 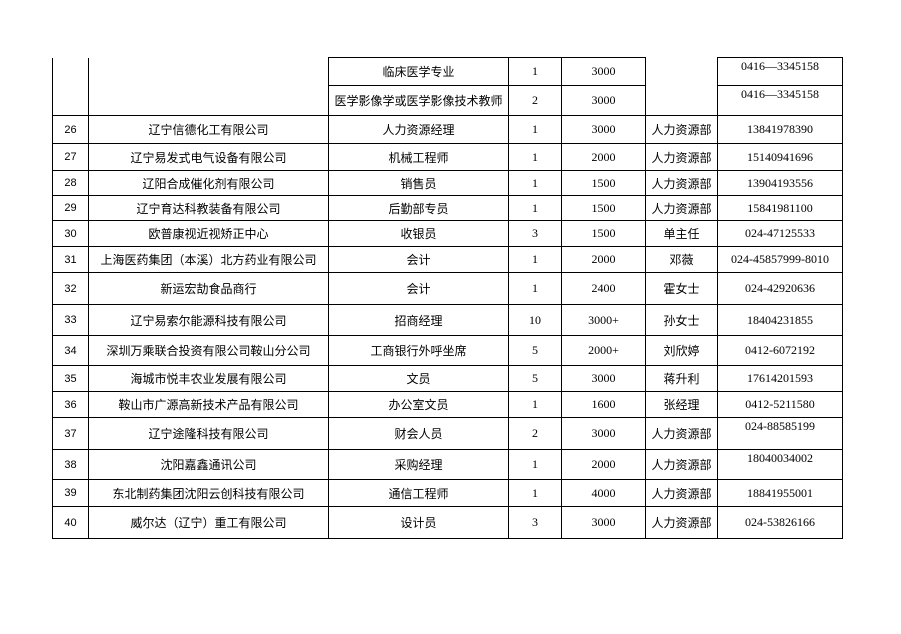 What do you see at coordinates (780, 433) in the screenshot?
I see `cell-phone: 024-88585199` at bounding box center [780, 433].